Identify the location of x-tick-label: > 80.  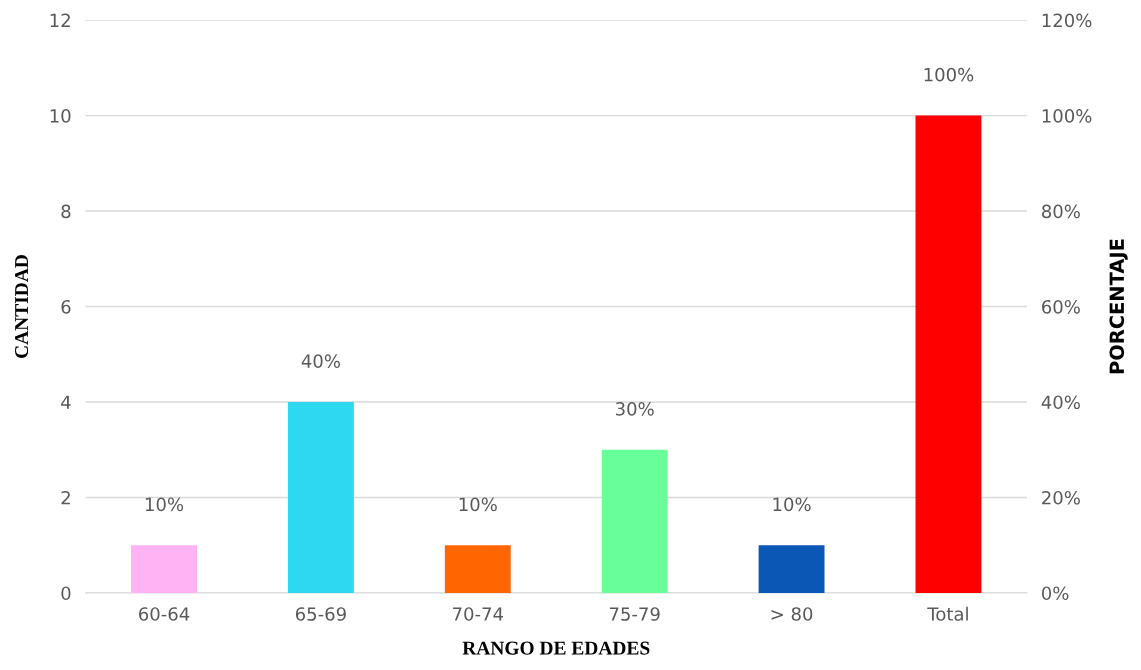
(792, 614).